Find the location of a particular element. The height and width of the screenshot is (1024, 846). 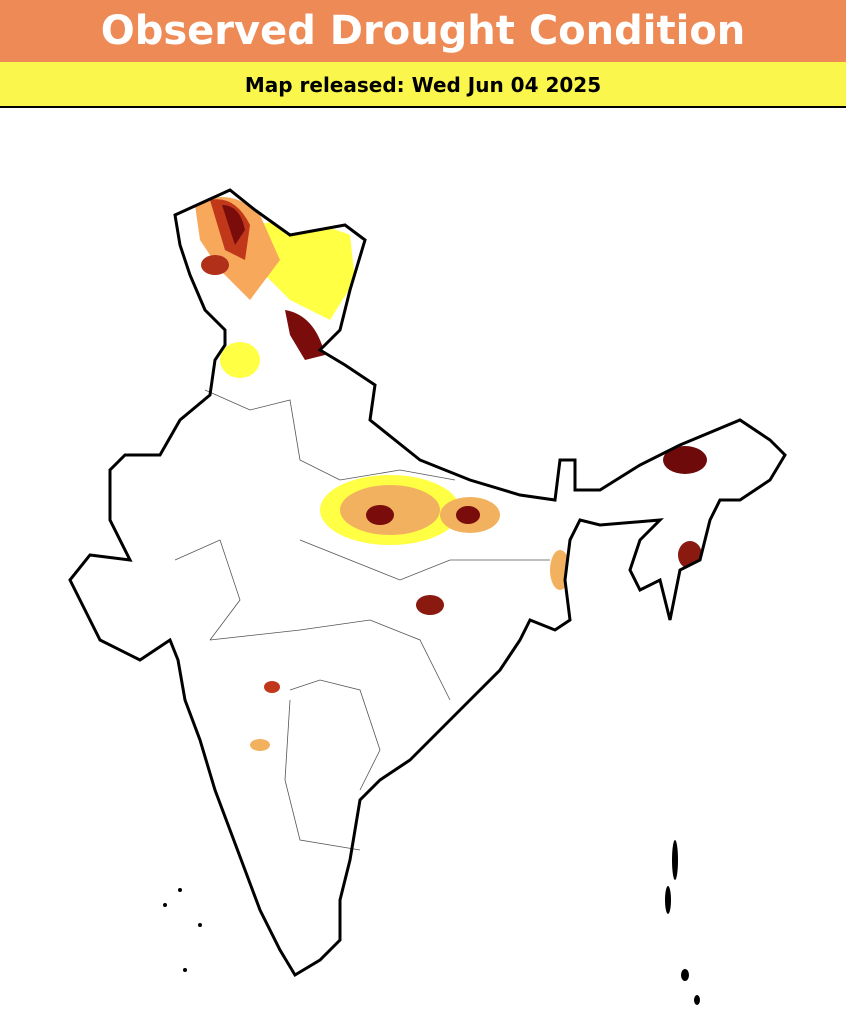

release-date: Map released: Wed Jun 04 2025 is located at coordinates (423, 85).